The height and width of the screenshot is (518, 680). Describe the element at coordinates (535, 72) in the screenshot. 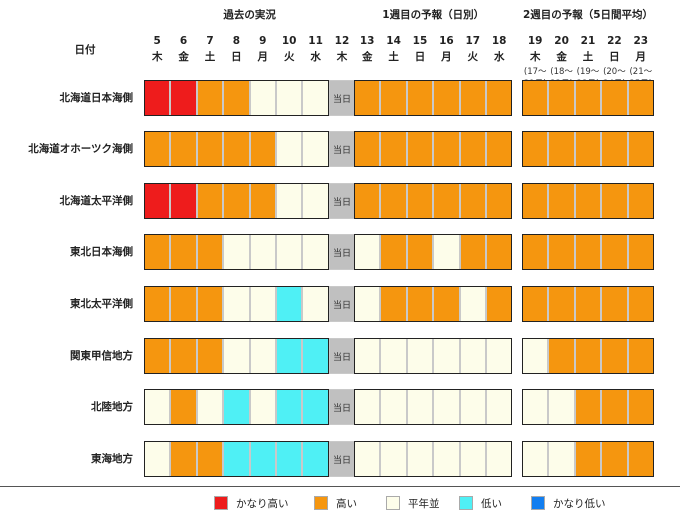

I see `range-label: (17〜` at that location.